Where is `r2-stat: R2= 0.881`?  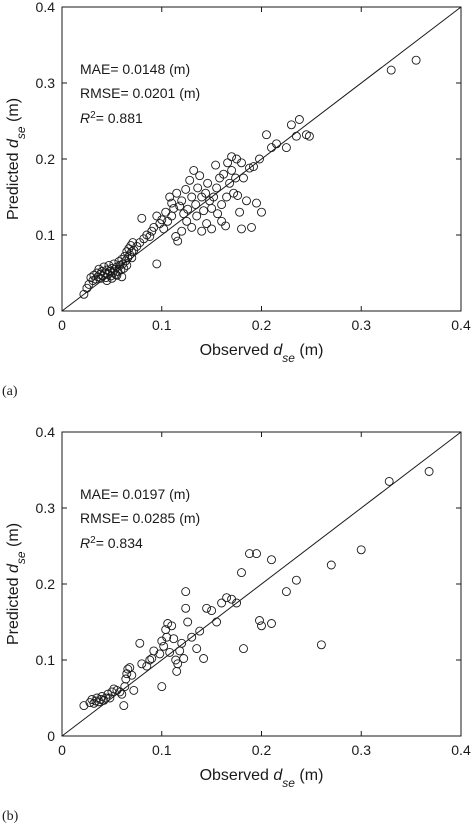
r2-stat: R2= 0.881 is located at coordinates (111, 118).